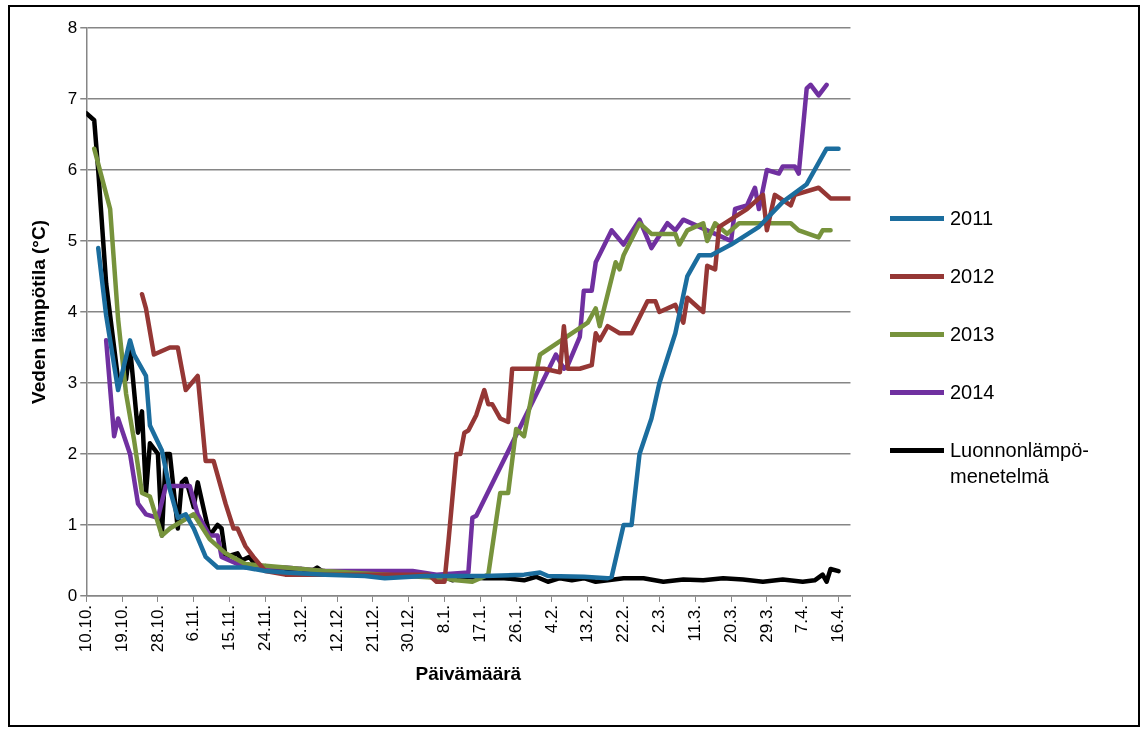 The height and width of the screenshot is (729, 1144). What do you see at coordinates (229, 627) in the screenshot?
I see `x-tick-label: 15.11.` at bounding box center [229, 627].